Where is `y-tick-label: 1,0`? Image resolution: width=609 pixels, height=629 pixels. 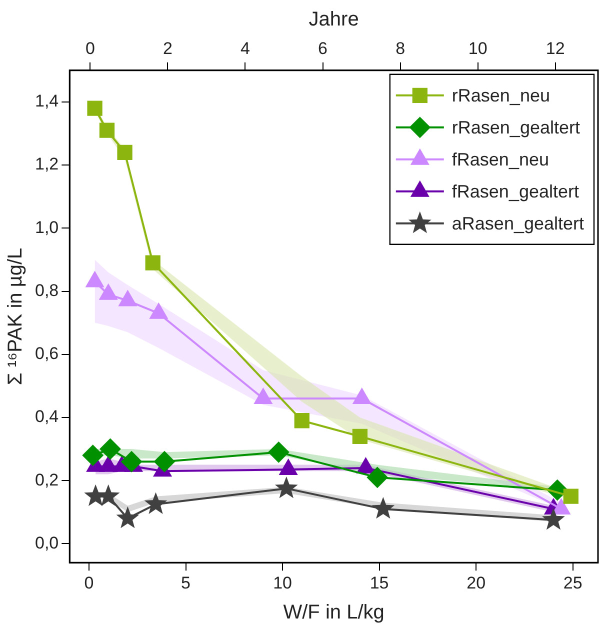 y-tick-label: 1,0 is located at coordinates (46, 227).